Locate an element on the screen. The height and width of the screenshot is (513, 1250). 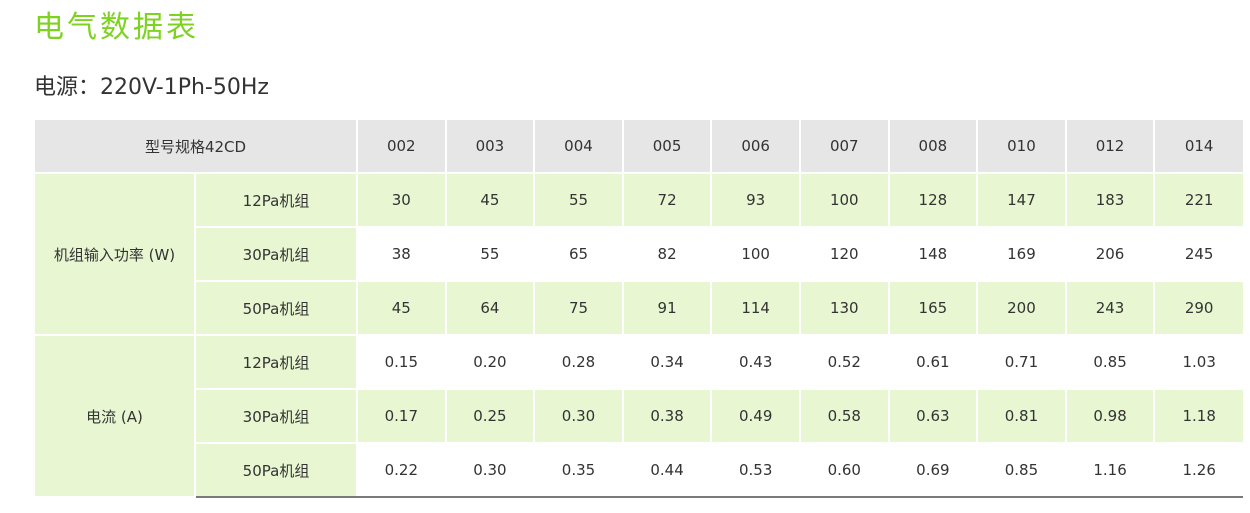
table-cell: 0.81 is located at coordinates (1022, 416).